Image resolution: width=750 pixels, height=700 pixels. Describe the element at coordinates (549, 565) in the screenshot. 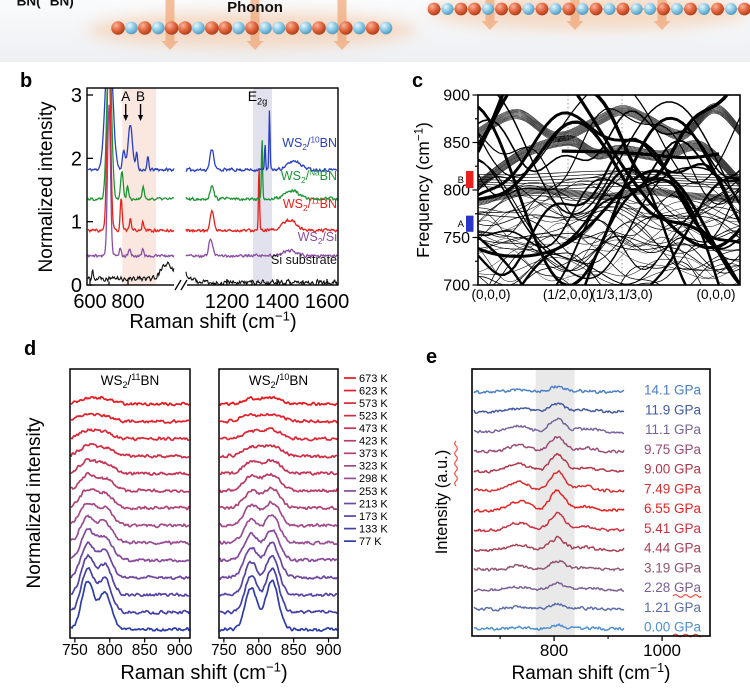

I see `curve-3.19GPa` at that location.